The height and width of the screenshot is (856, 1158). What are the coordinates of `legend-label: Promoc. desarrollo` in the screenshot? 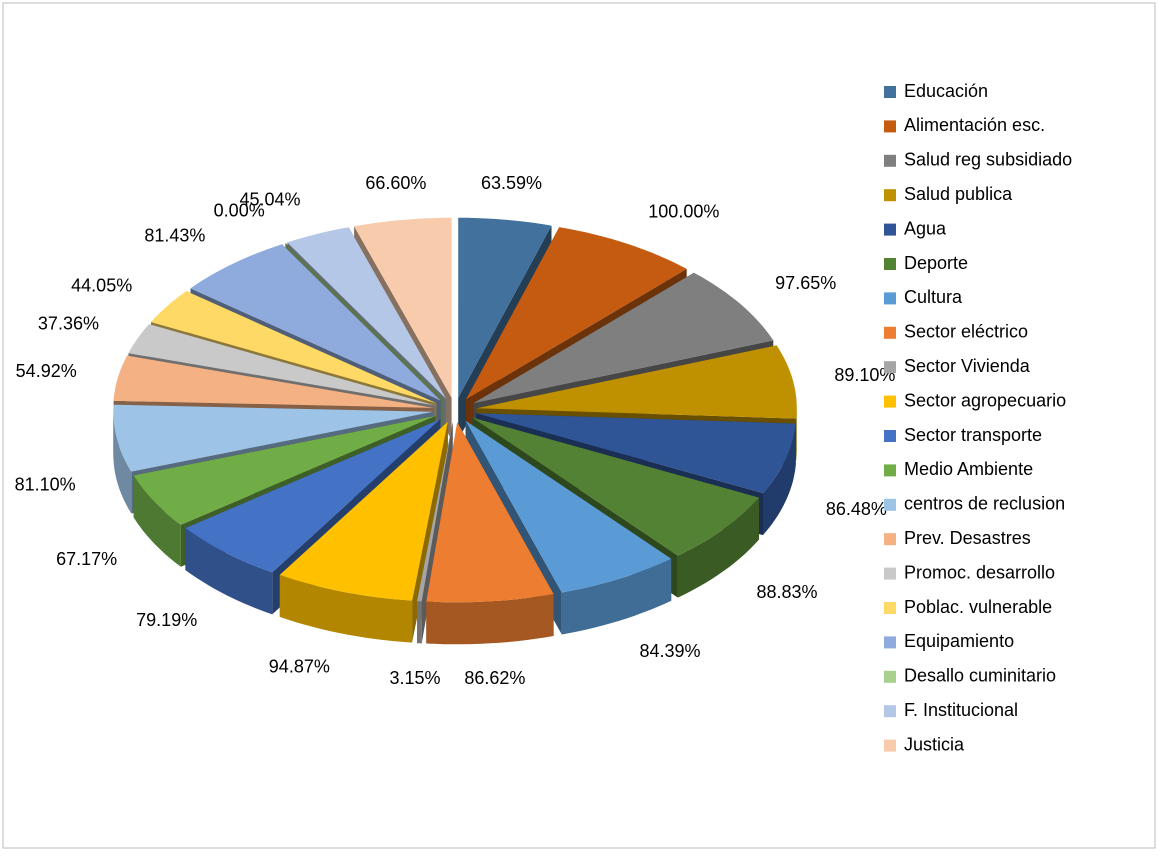 It's located at (979, 572).